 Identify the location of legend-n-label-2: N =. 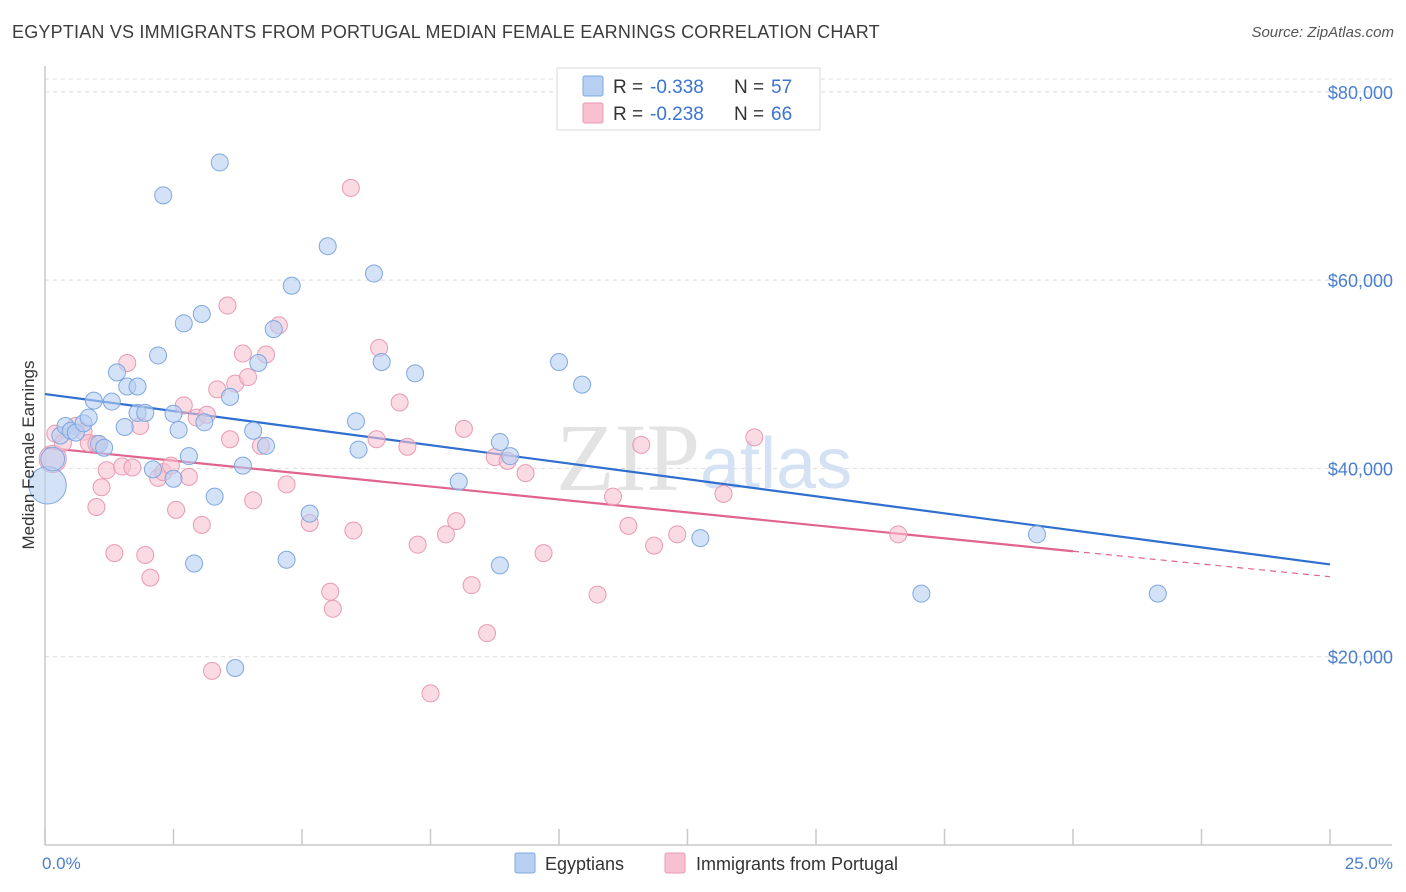
(749, 114).